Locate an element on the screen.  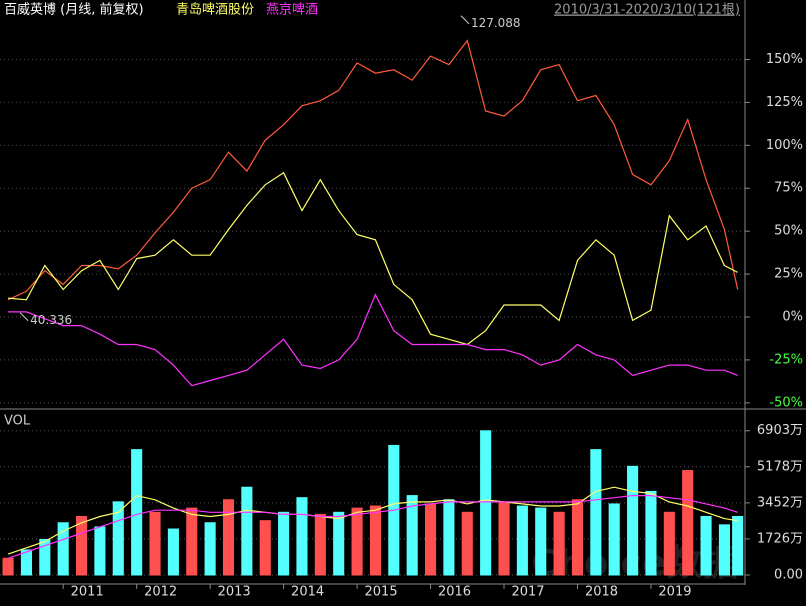
x-tick-label: 2014 is located at coordinates (307, 592).